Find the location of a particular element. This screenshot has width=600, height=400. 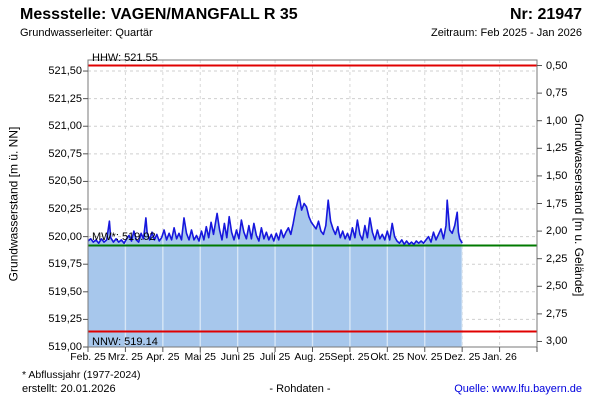

source-prefix: Quelle: is located at coordinates (473, 389).